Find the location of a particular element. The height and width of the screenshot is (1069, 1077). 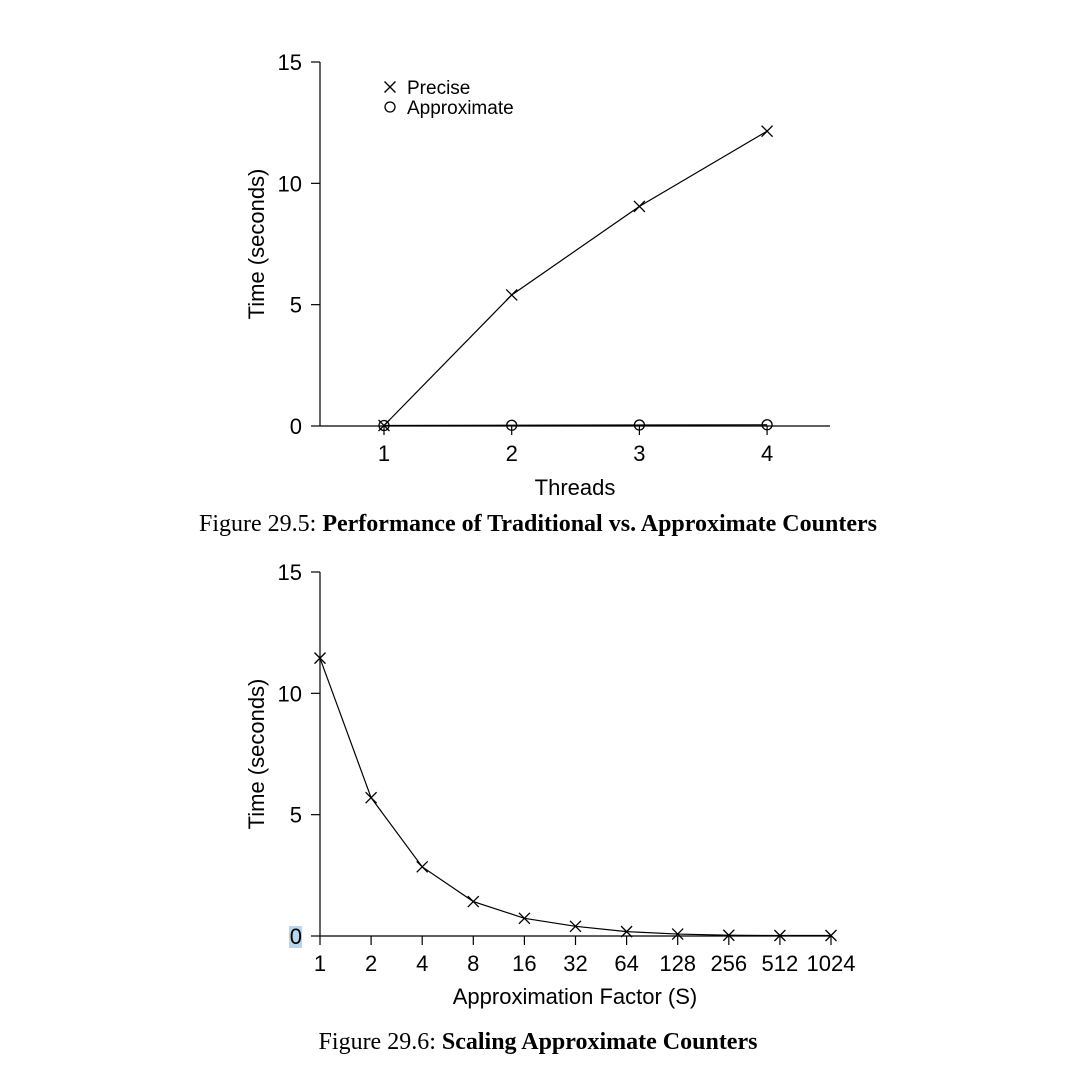

x-tick-label: 128 is located at coordinates (677, 963).